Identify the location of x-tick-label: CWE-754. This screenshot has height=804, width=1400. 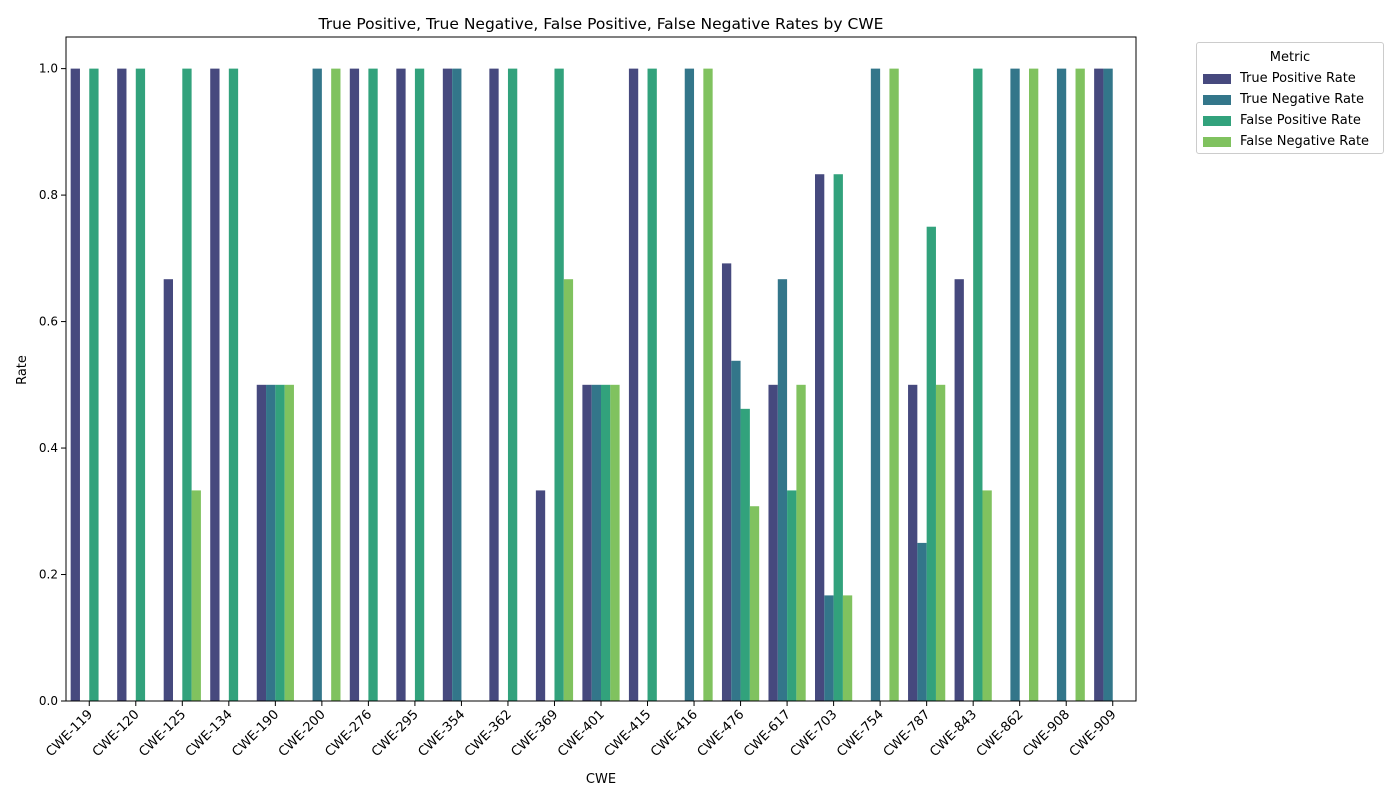
(860, 733).